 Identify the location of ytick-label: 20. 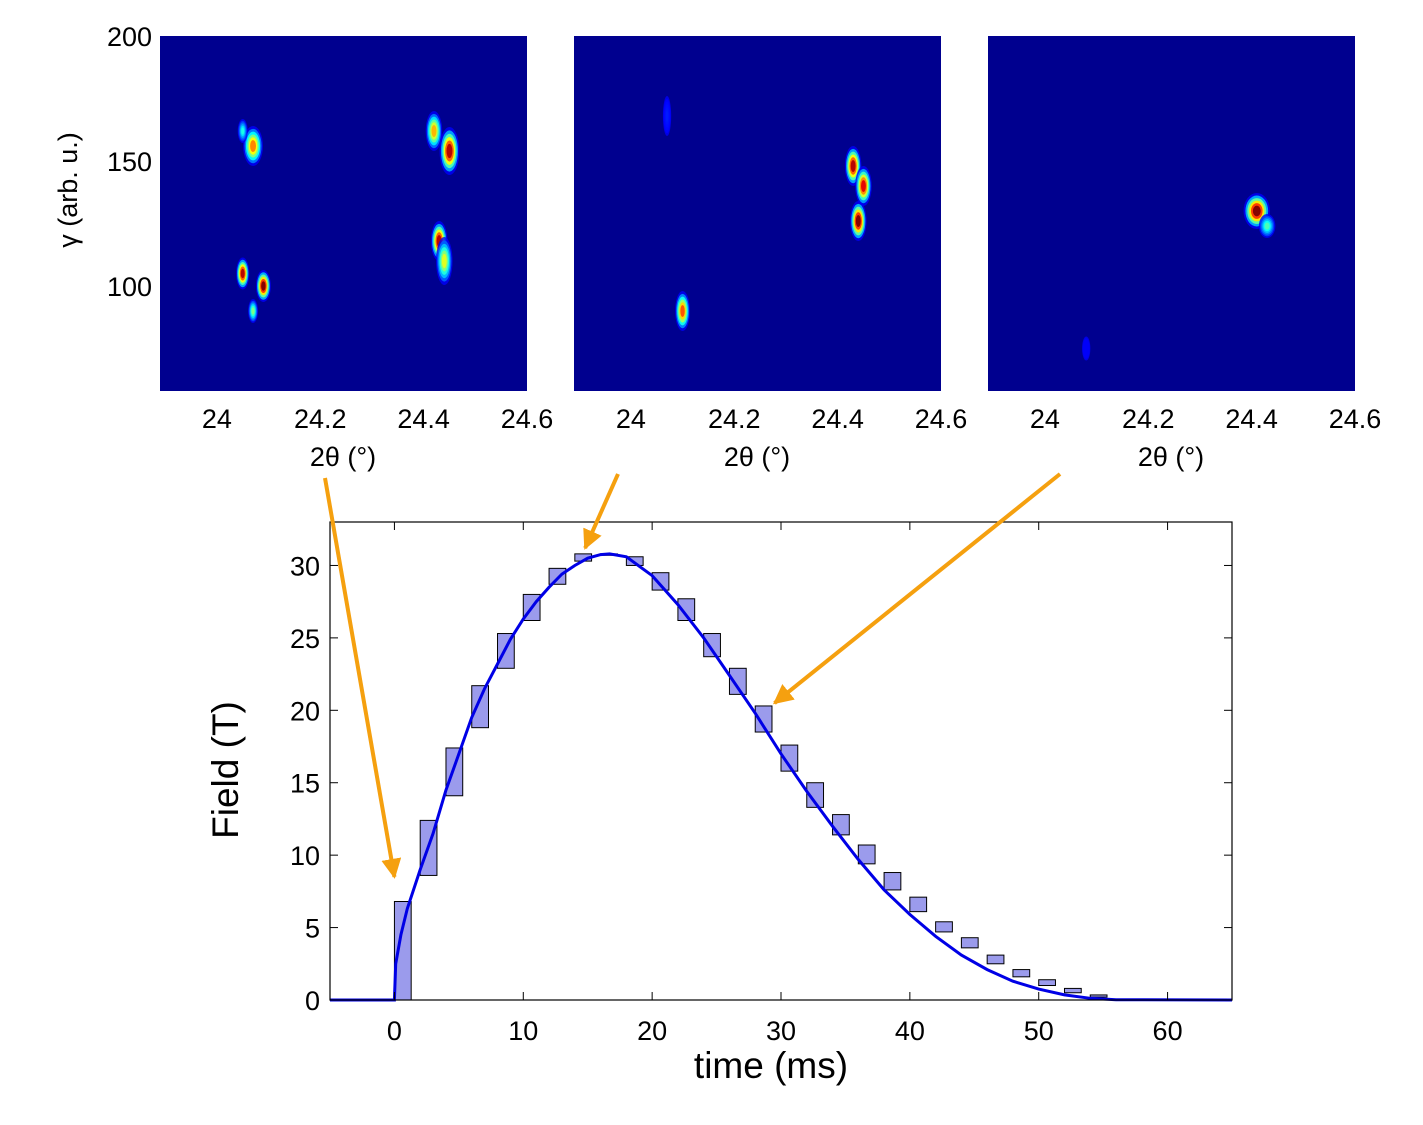
(305, 711).